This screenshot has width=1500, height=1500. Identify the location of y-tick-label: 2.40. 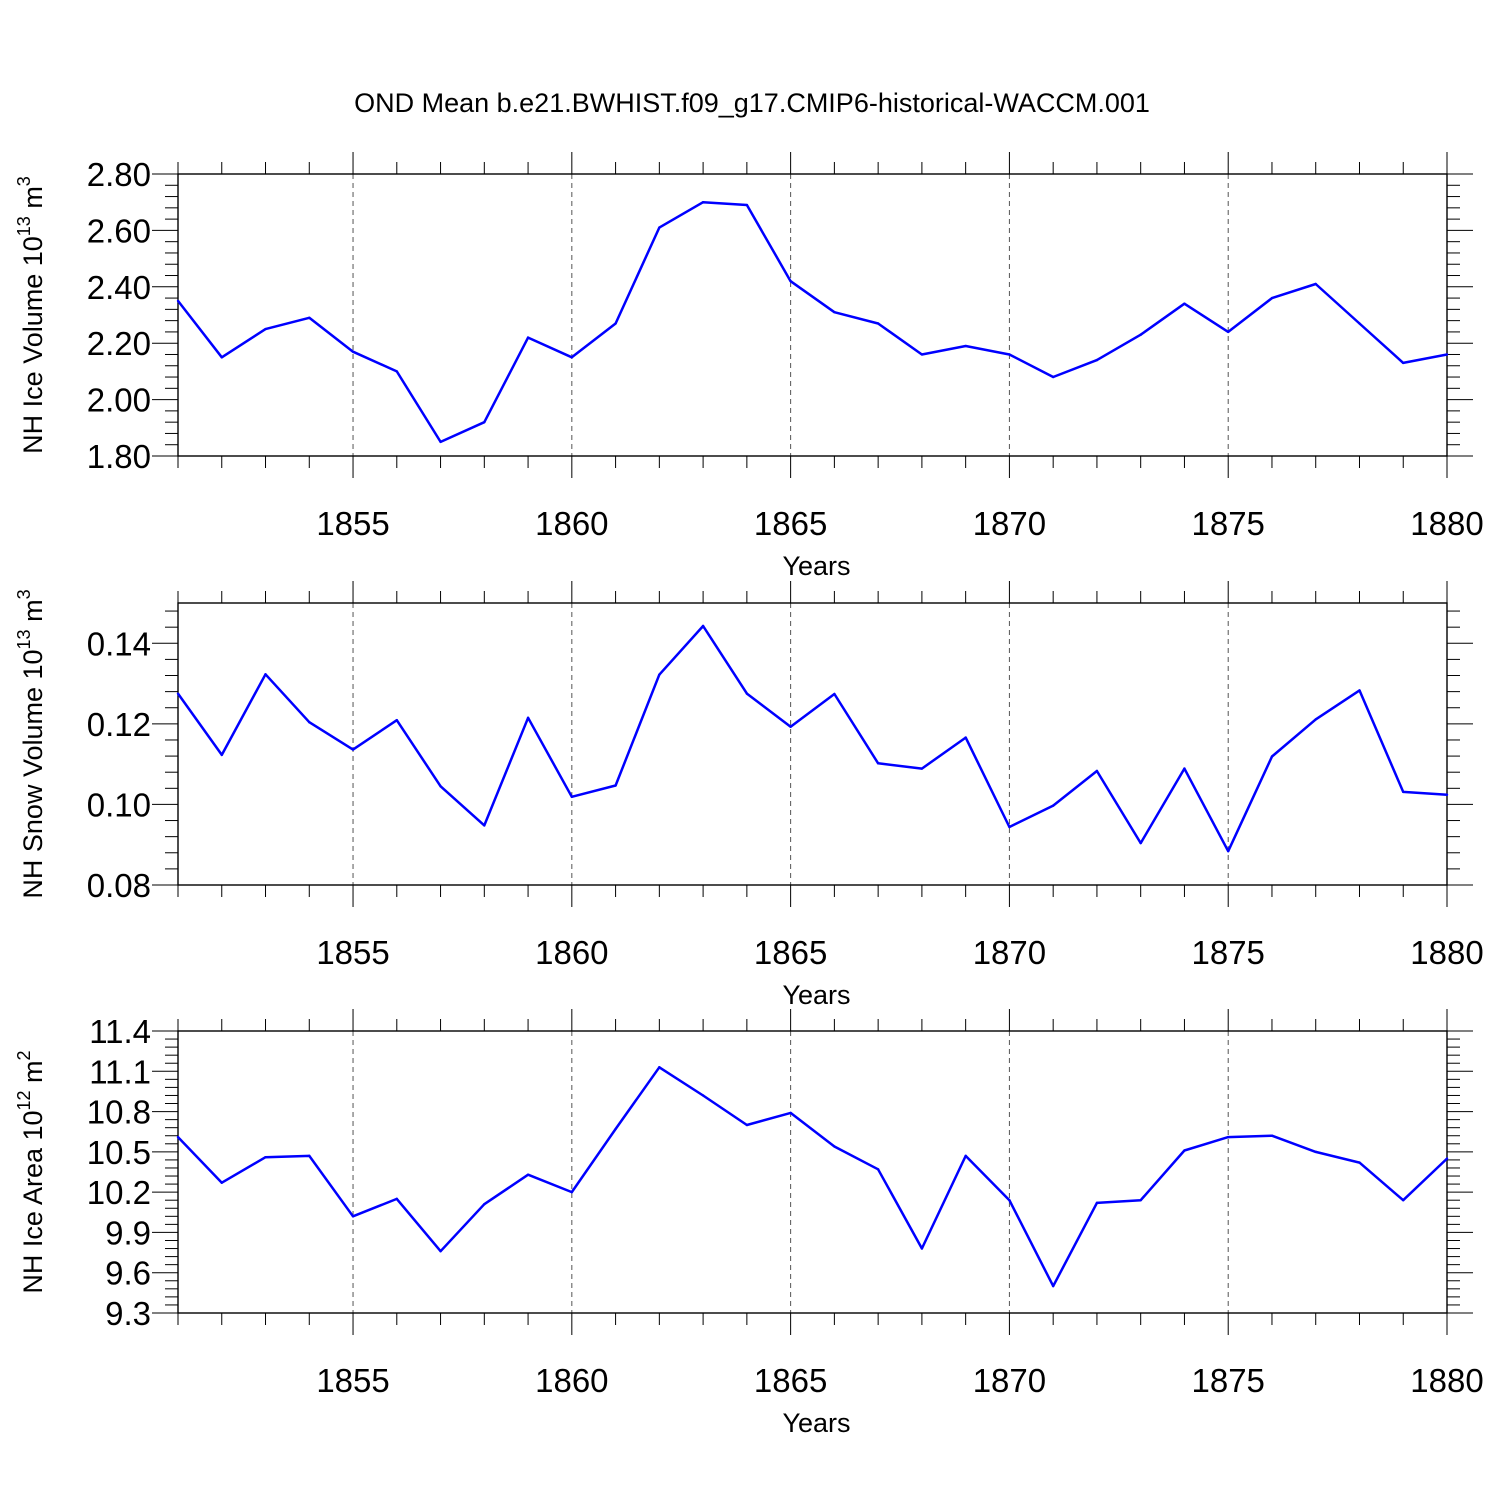
(119, 287).